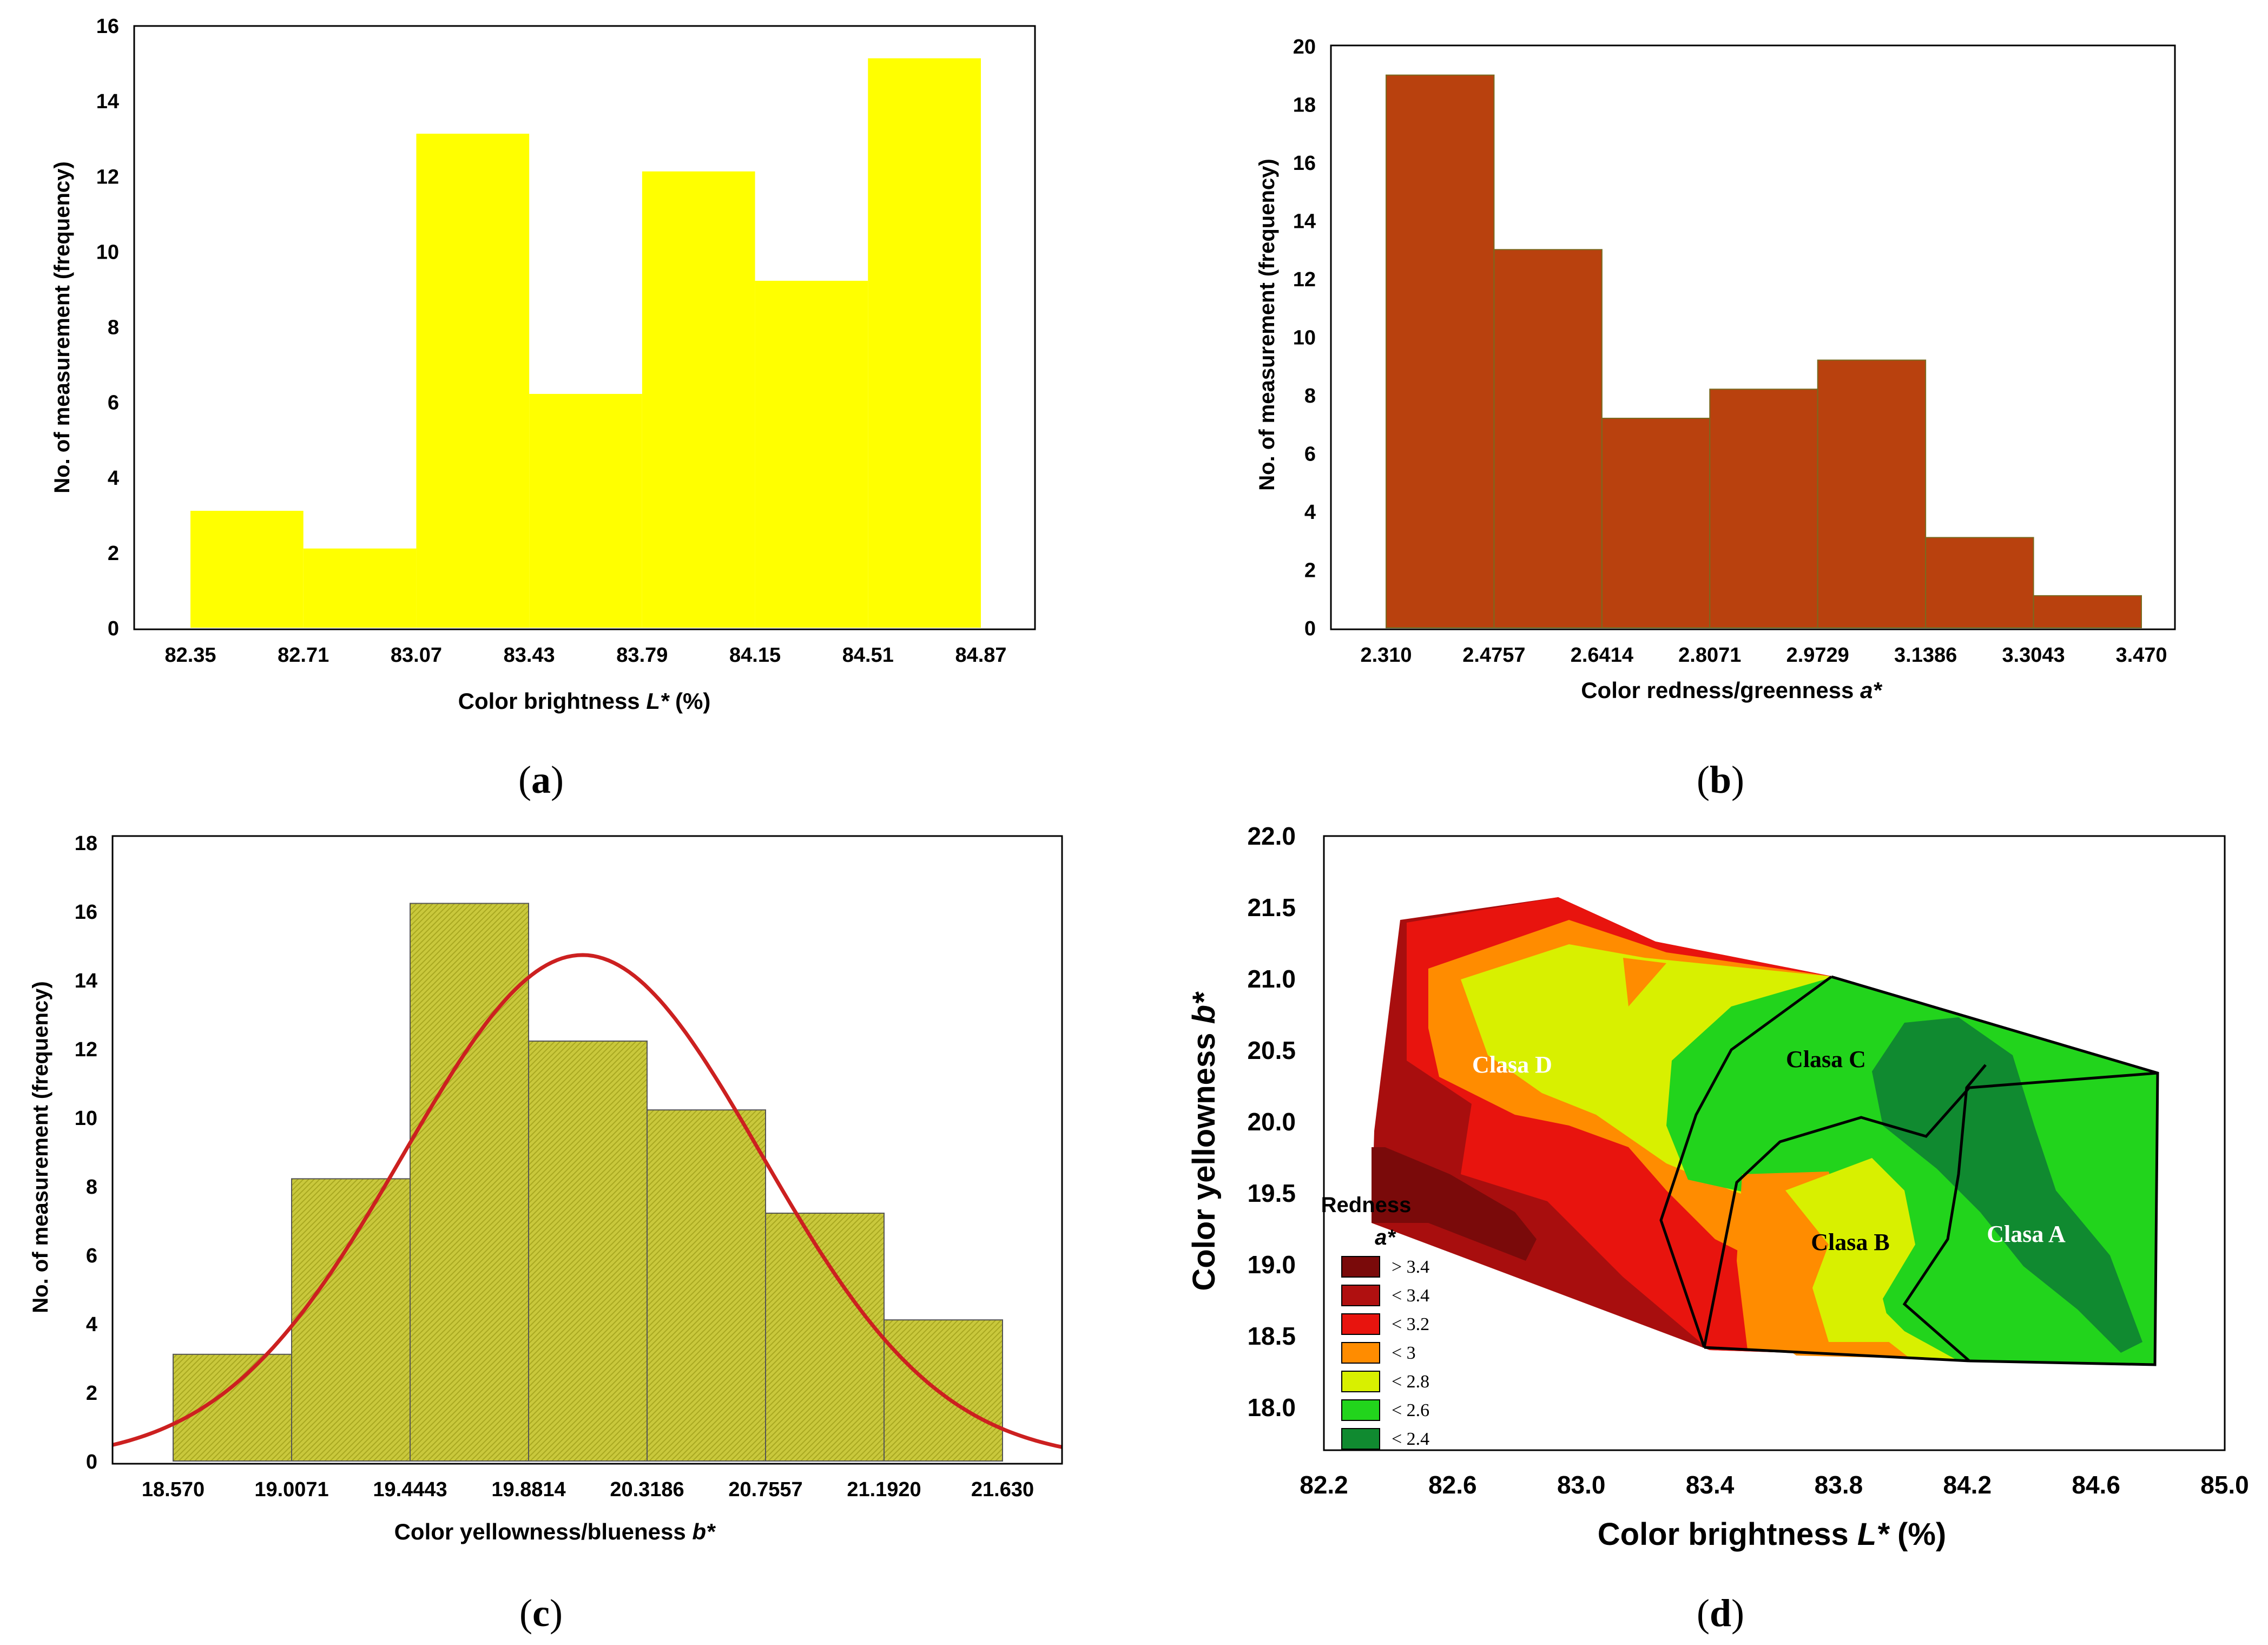 The image size is (2268, 1645). What do you see at coordinates (868, 655) in the screenshot?
I see `x-tick-label: 84.51` at bounding box center [868, 655].